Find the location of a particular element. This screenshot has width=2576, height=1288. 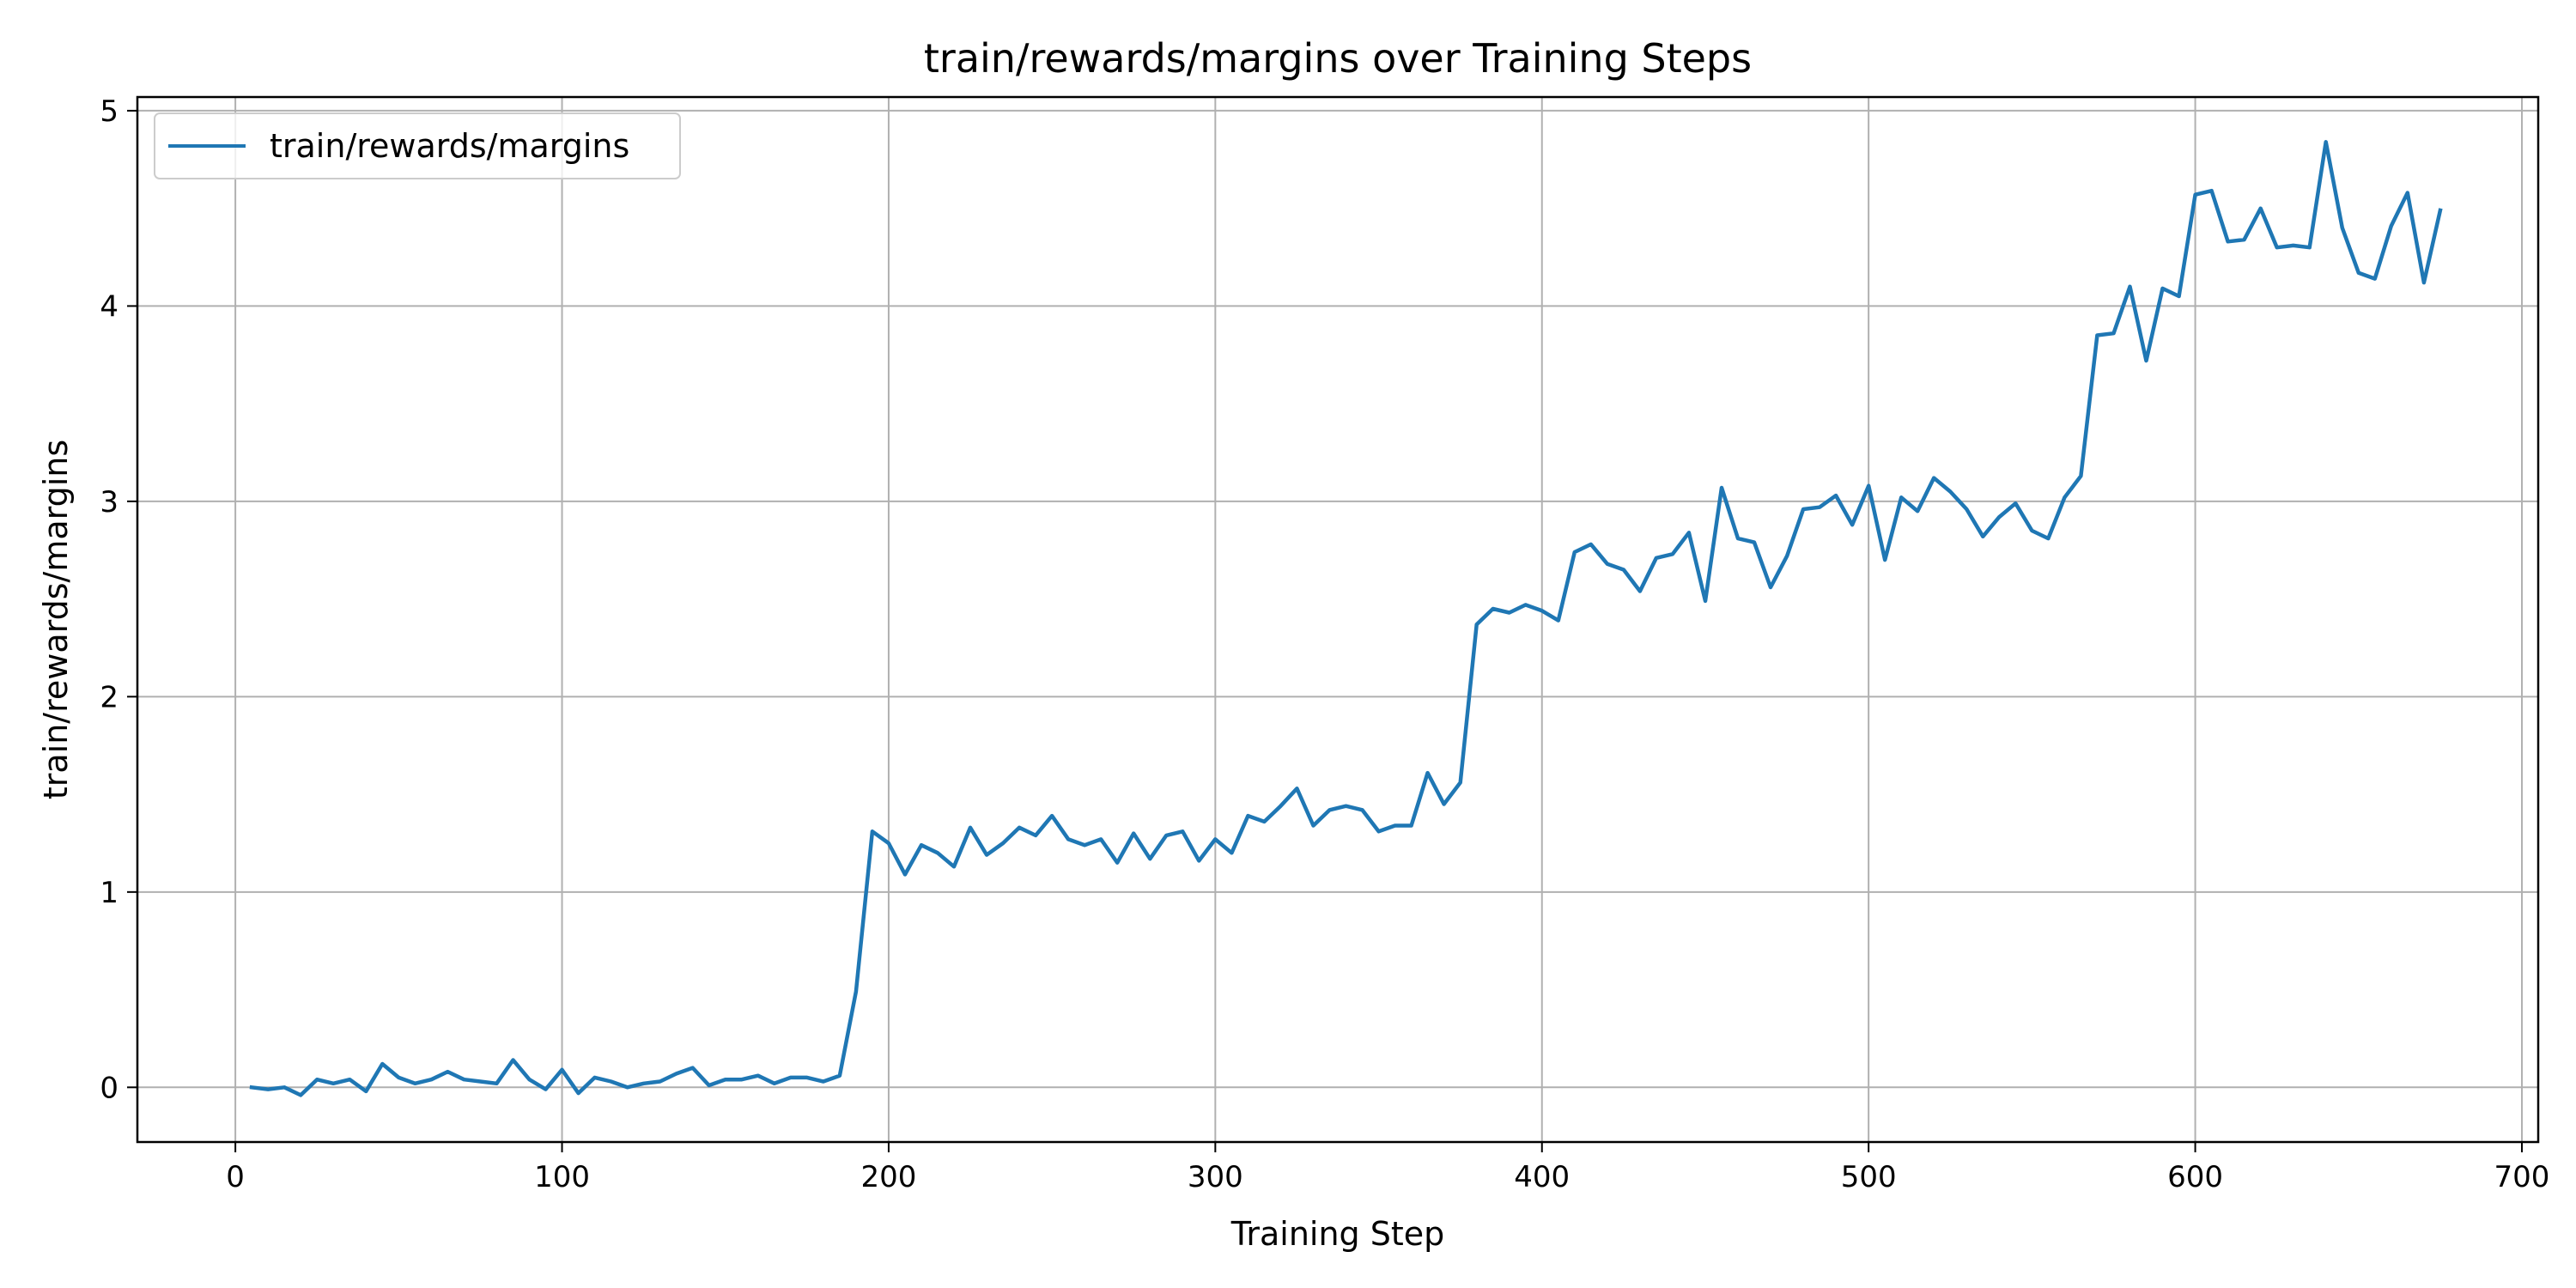

y-tick-label: 4 is located at coordinates (109, 306).